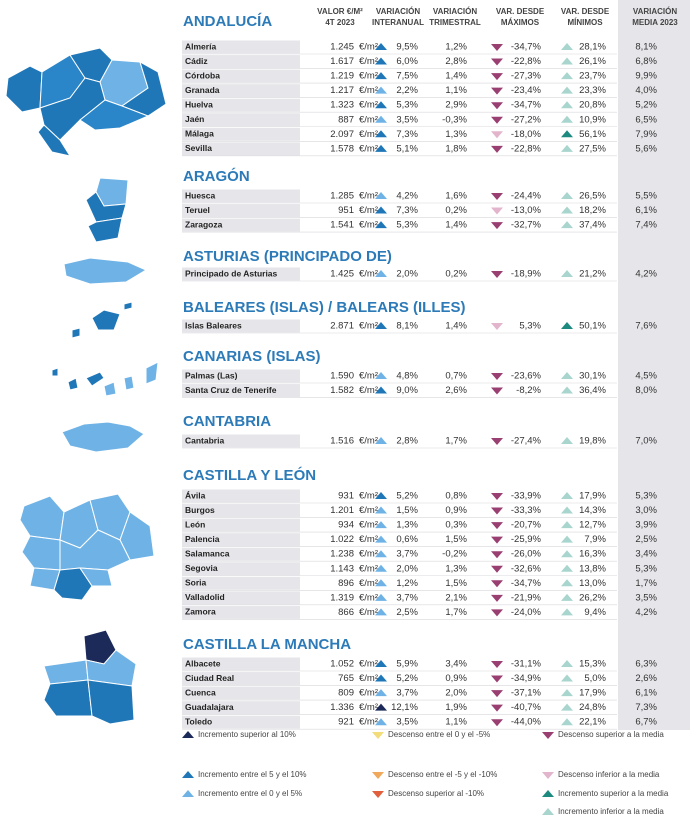 This screenshot has height=826, width=692. What do you see at coordinates (646, 583) in the screenshot?
I see `row-media: 1,7%` at bounding box center [646, 583].